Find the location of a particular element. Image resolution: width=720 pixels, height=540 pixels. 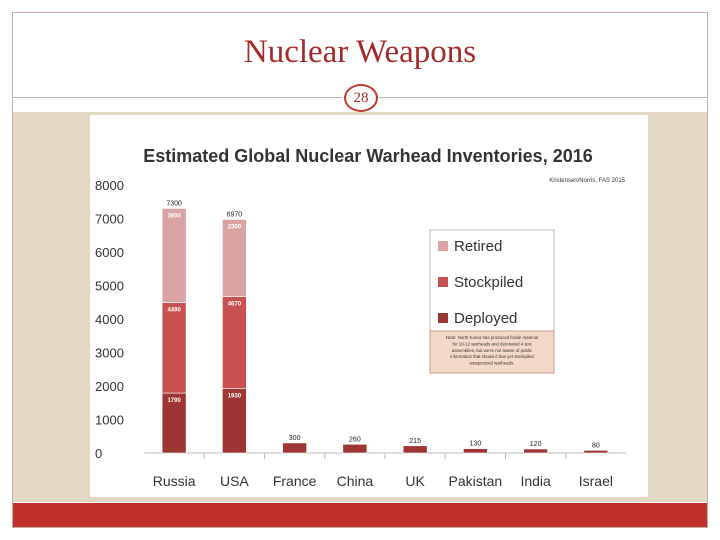

segment-label: 4670 is located at coordinates (235, 305).